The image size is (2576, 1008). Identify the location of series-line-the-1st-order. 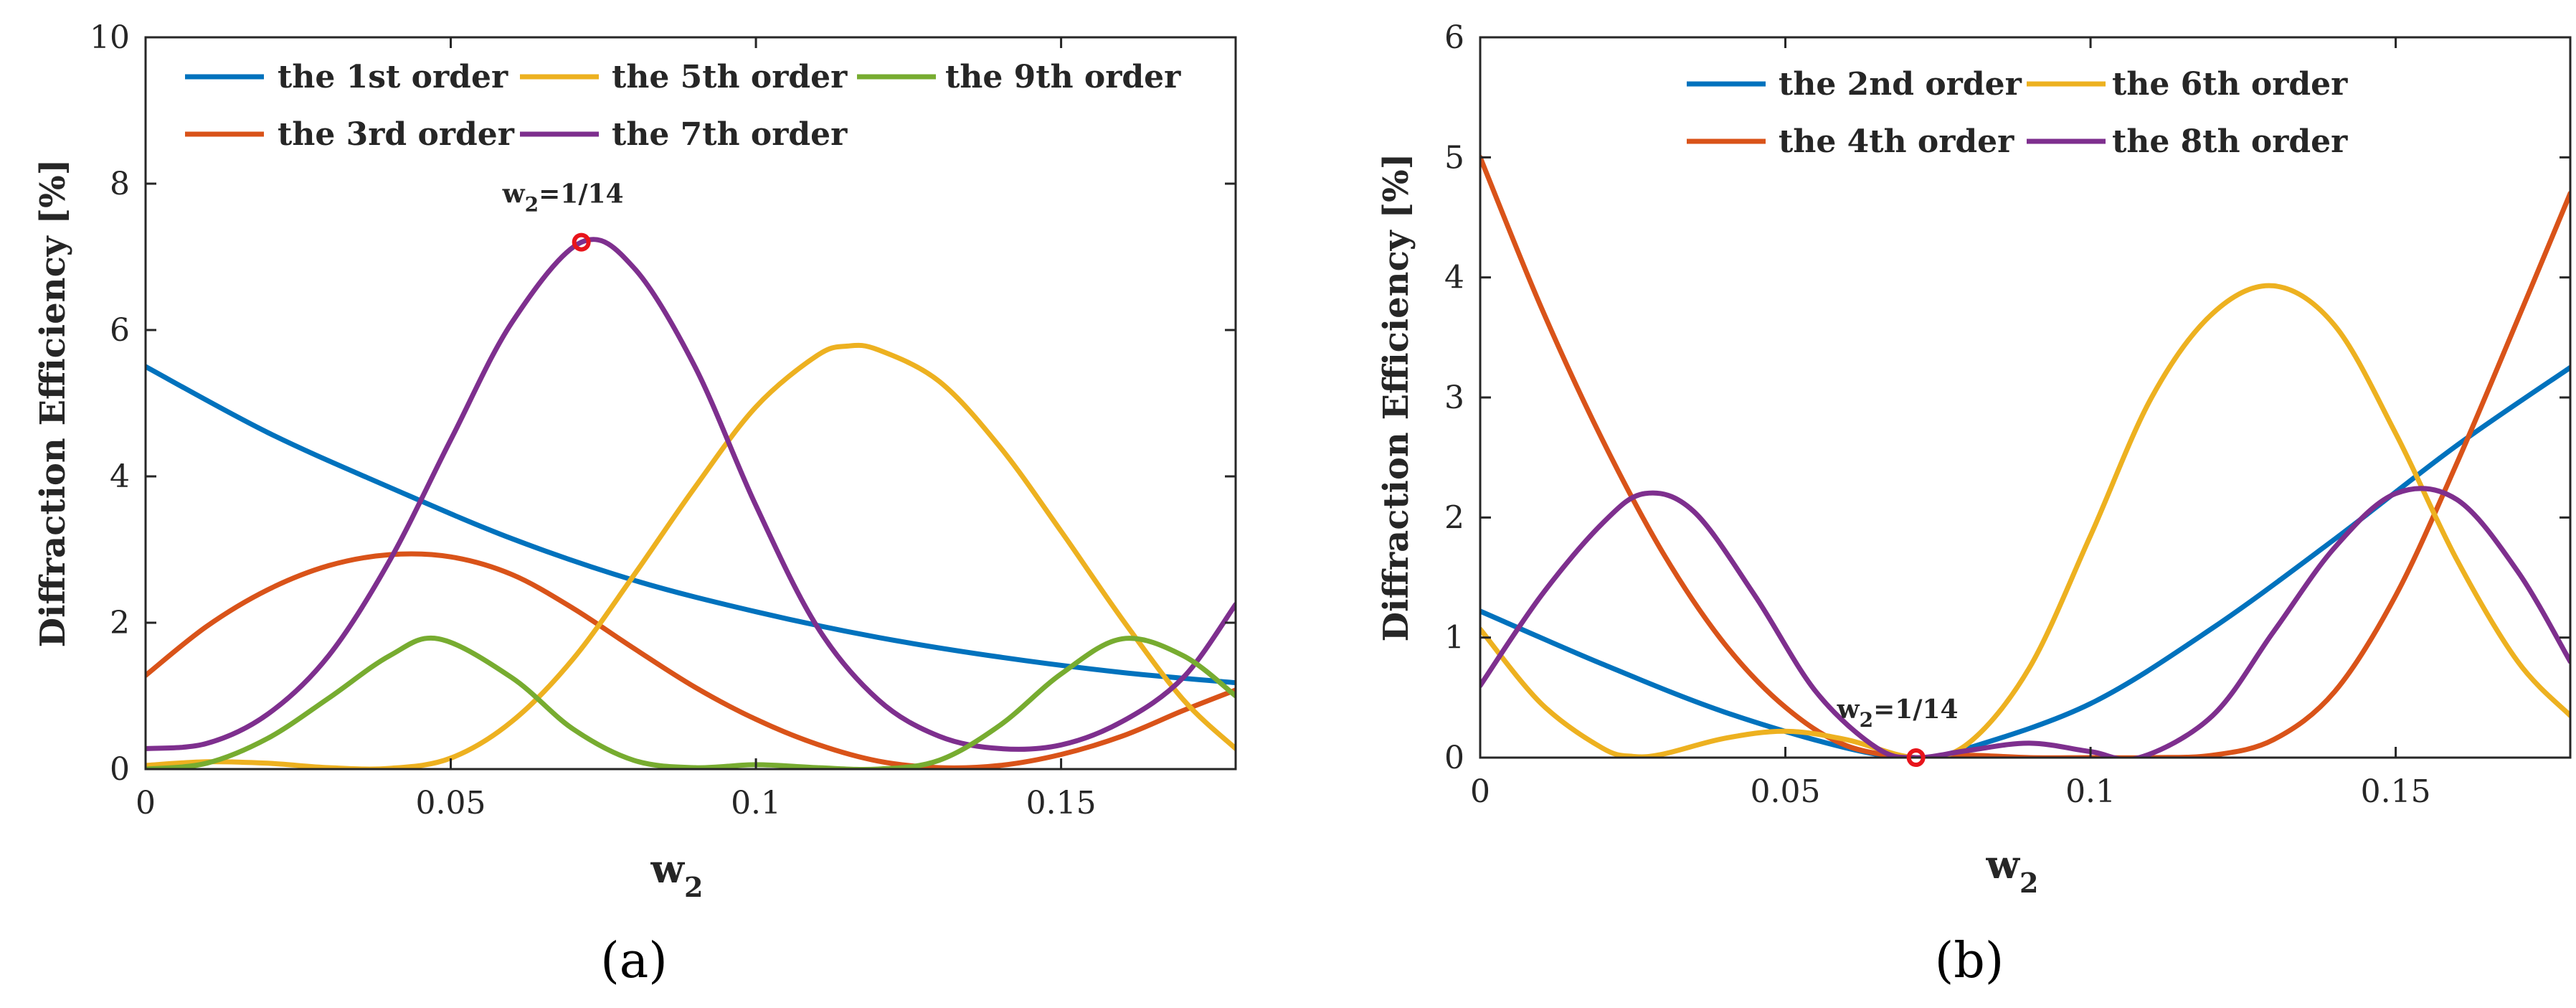
(691, 525).